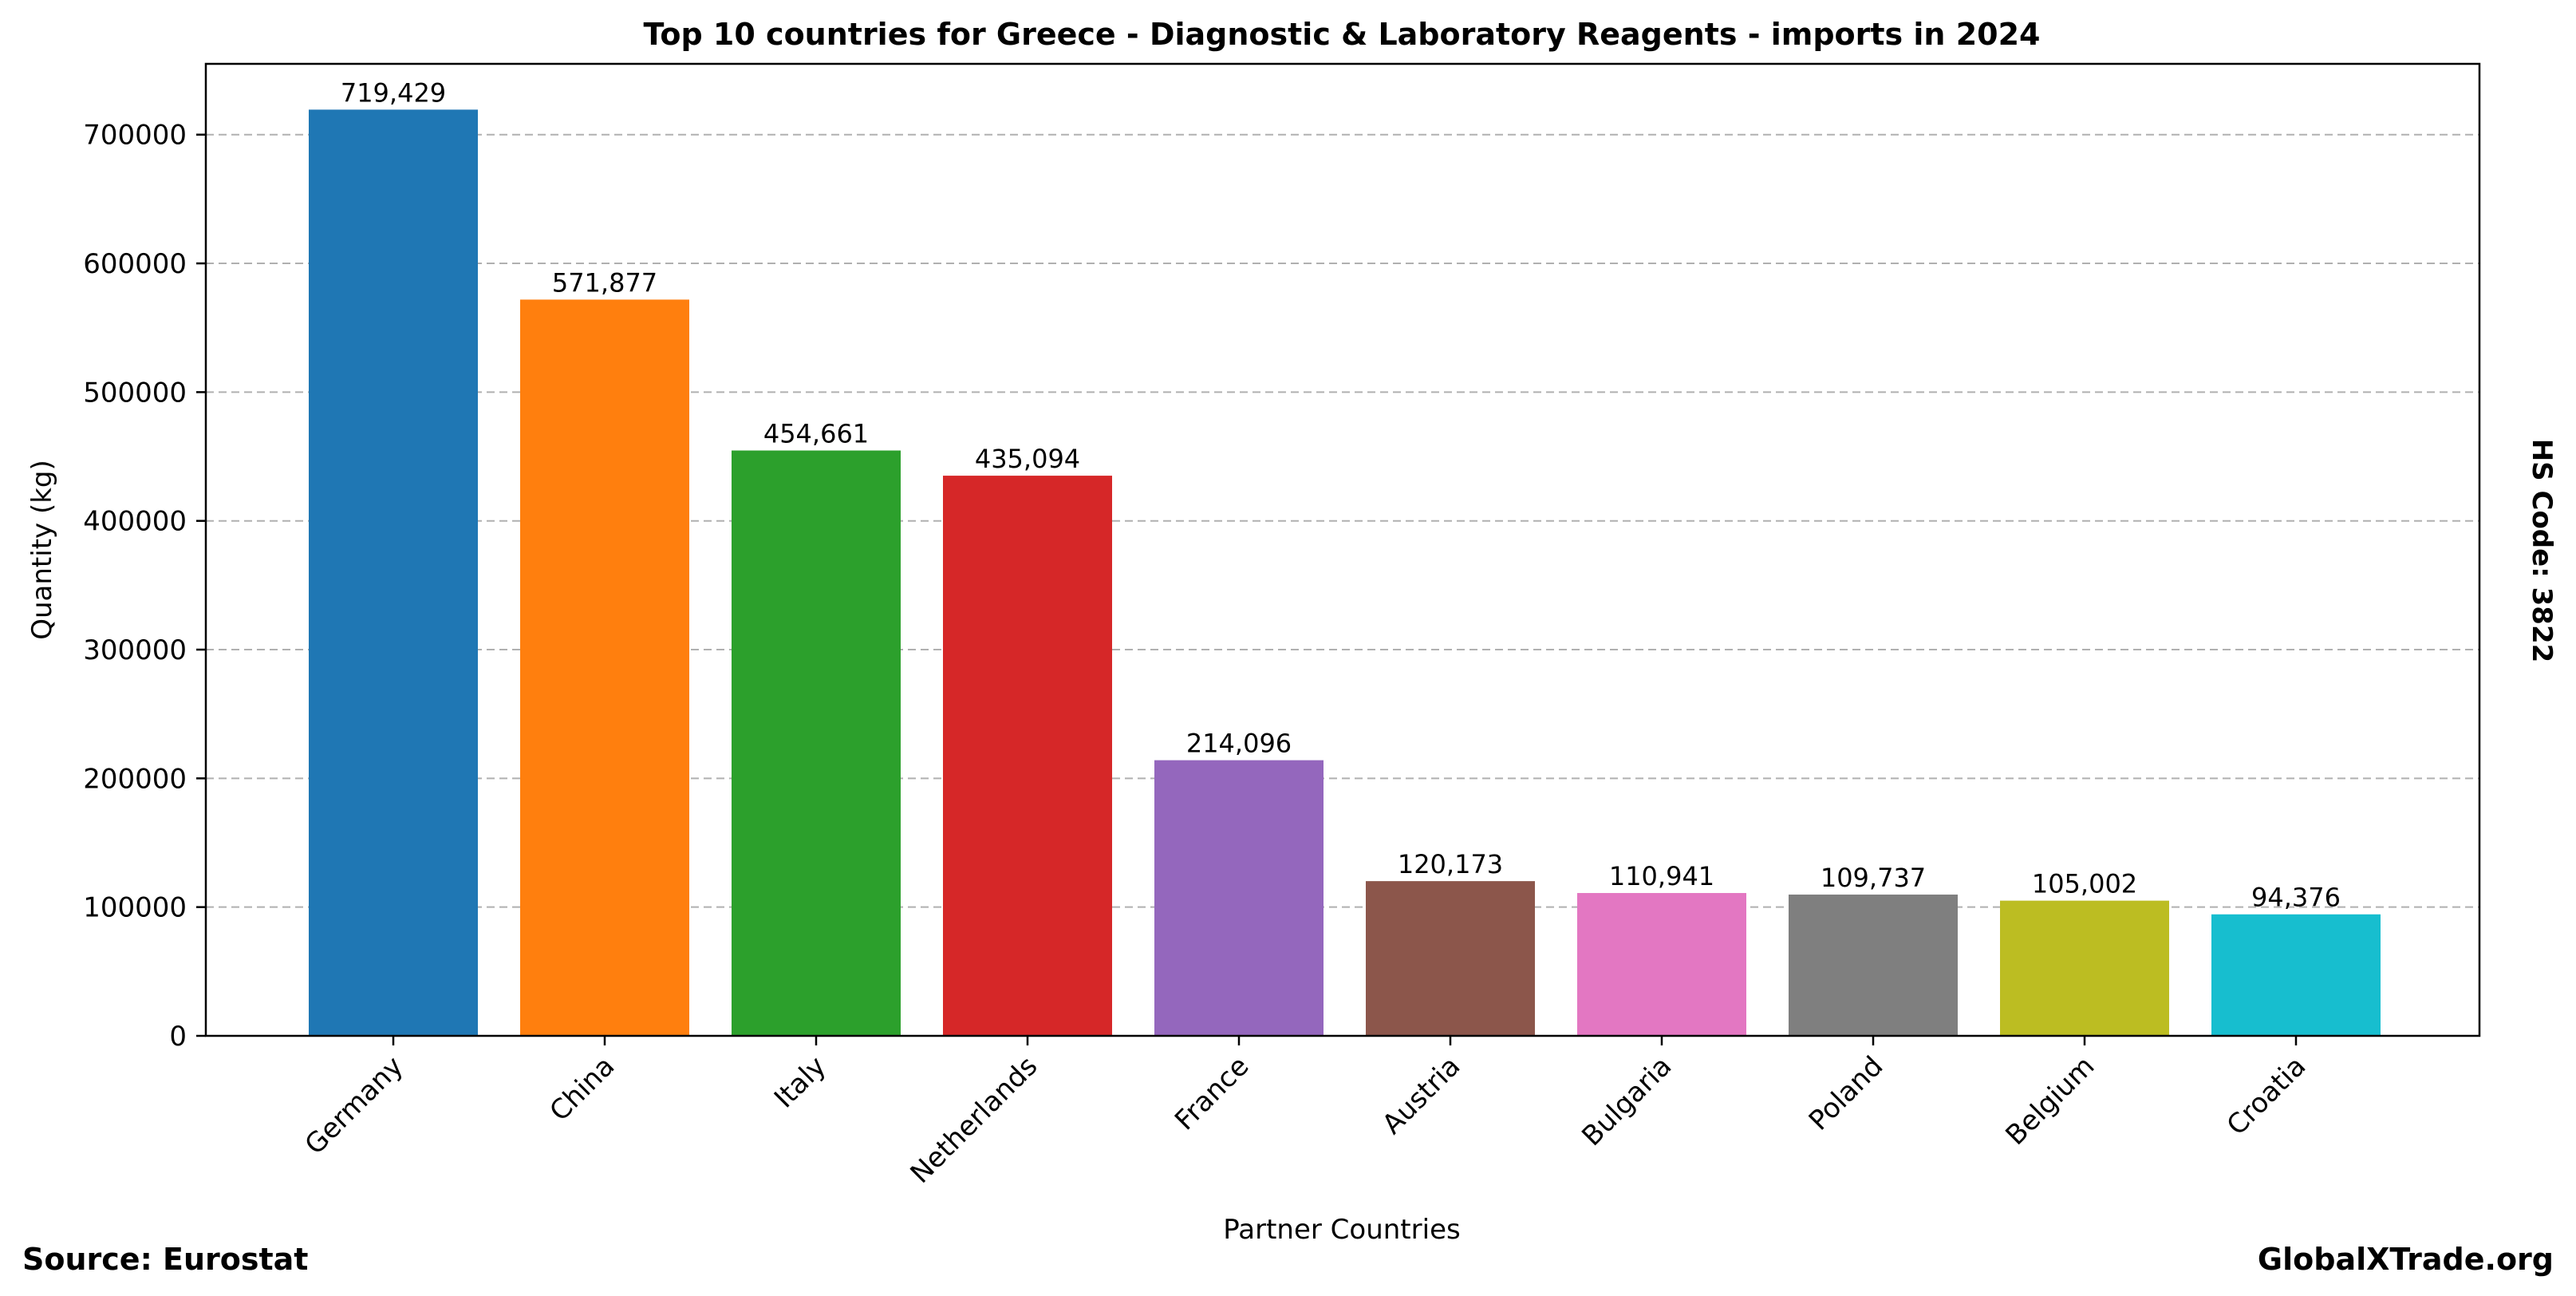  I want to click on x-tick-label: Netherlands, so click(974, 1120).